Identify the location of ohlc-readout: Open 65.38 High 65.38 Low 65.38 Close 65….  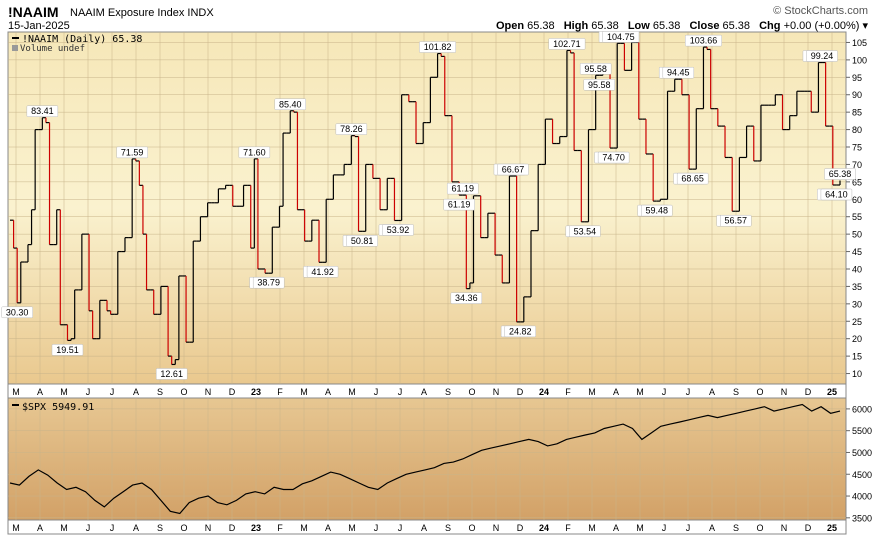
(679, 25).